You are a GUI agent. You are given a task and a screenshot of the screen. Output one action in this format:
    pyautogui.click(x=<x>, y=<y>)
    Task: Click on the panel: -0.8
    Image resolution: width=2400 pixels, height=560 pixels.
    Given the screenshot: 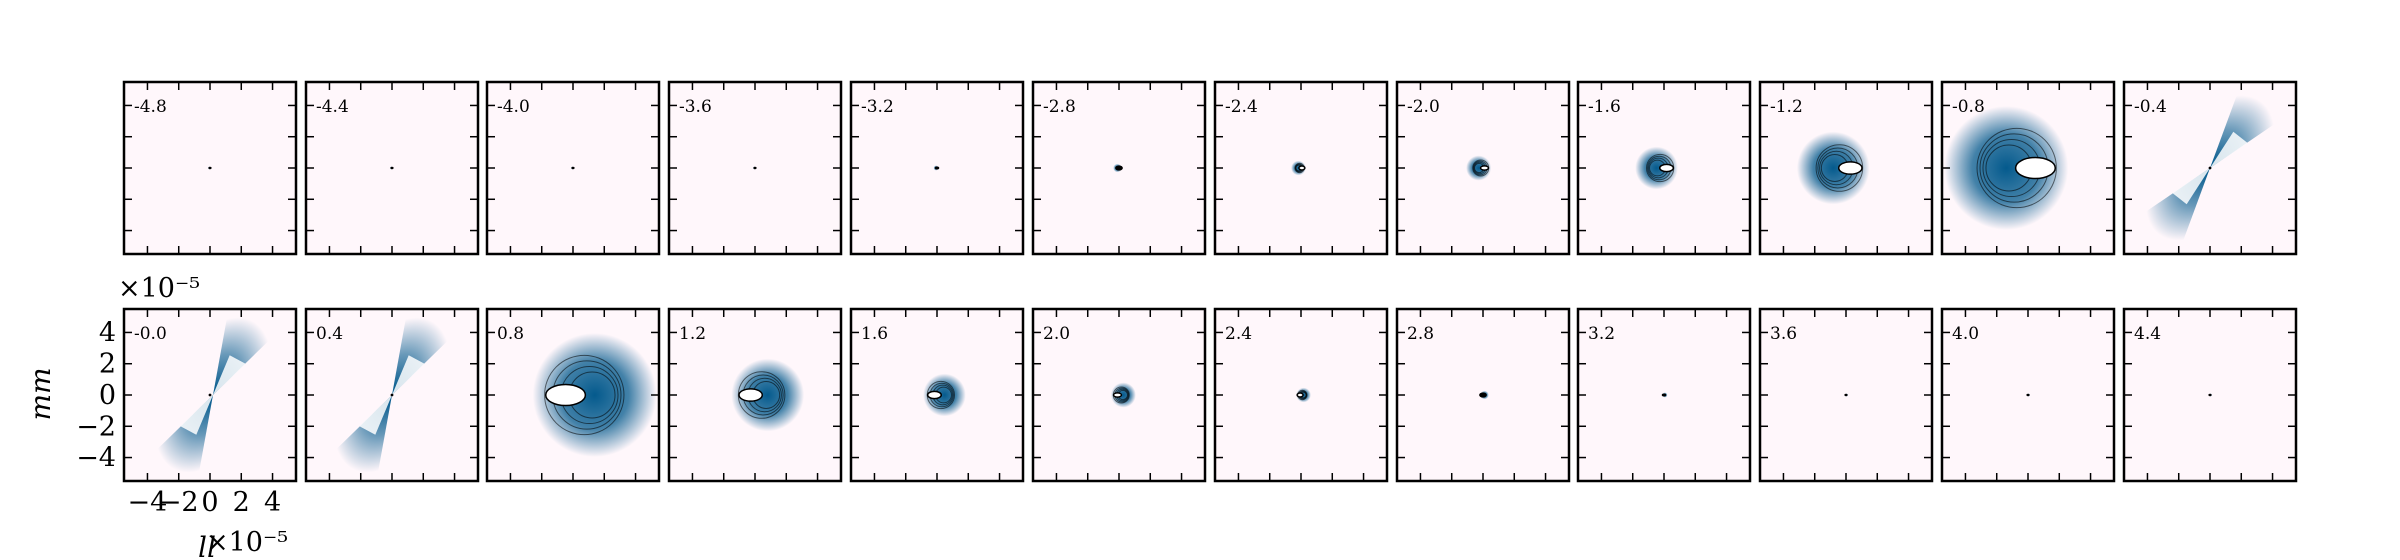 What is the action you would take?
    pyautogui.click(x=2028, y=168)
    